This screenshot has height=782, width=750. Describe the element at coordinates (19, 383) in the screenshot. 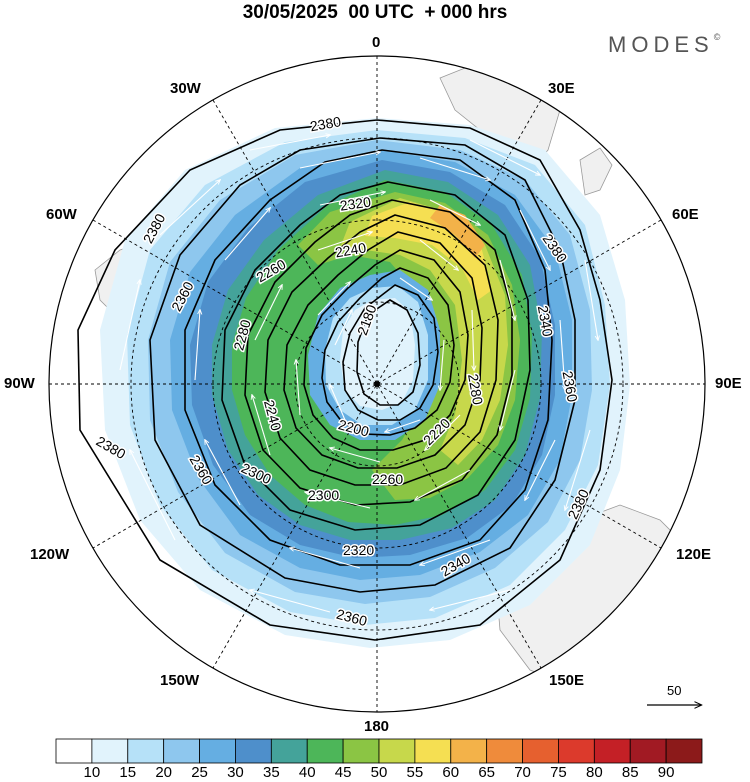

I see `lon-label-90w: 90W` at that location.